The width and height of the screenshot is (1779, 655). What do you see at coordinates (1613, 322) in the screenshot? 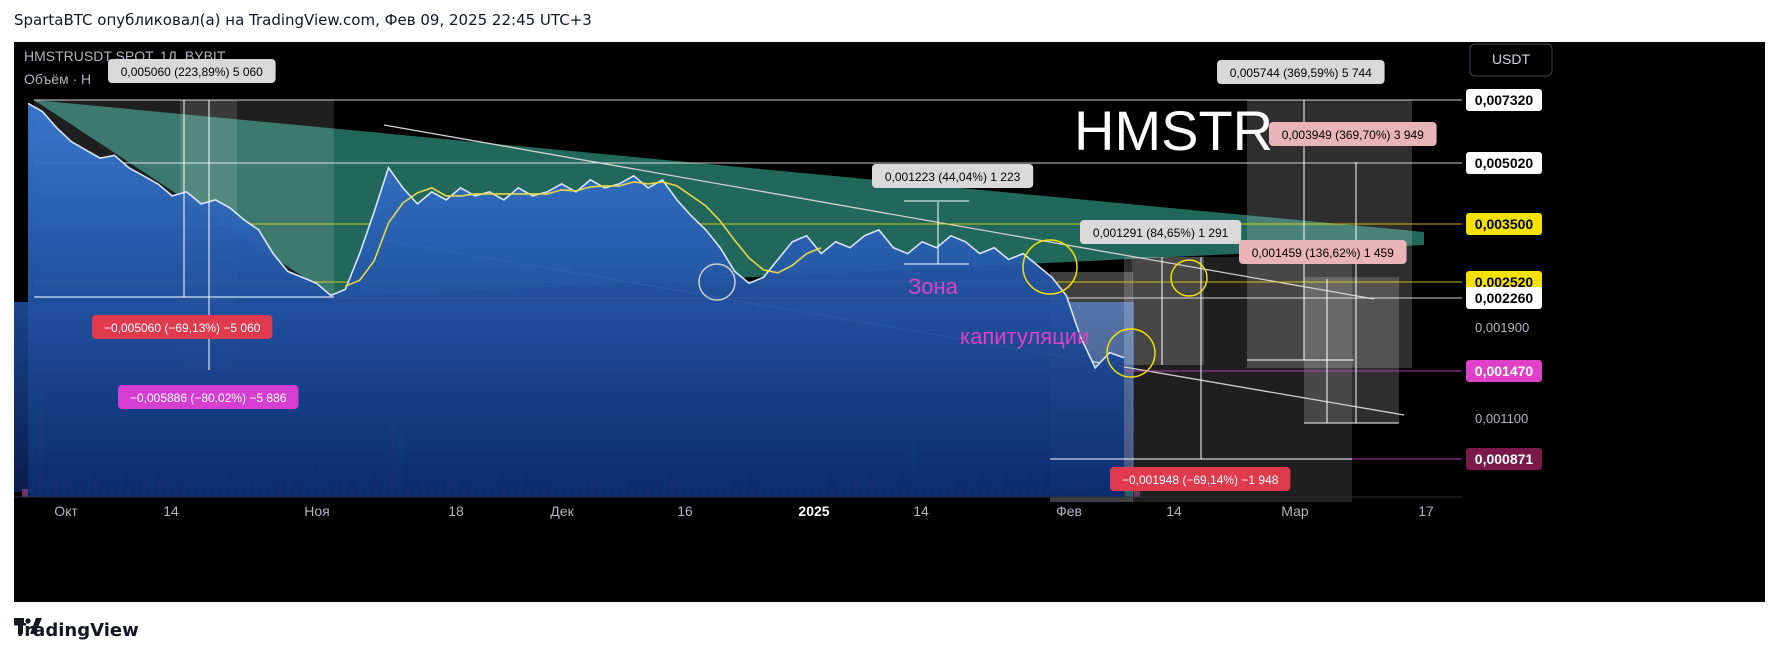
I see `price-scale-bg` at bounding box center [1613, 322].